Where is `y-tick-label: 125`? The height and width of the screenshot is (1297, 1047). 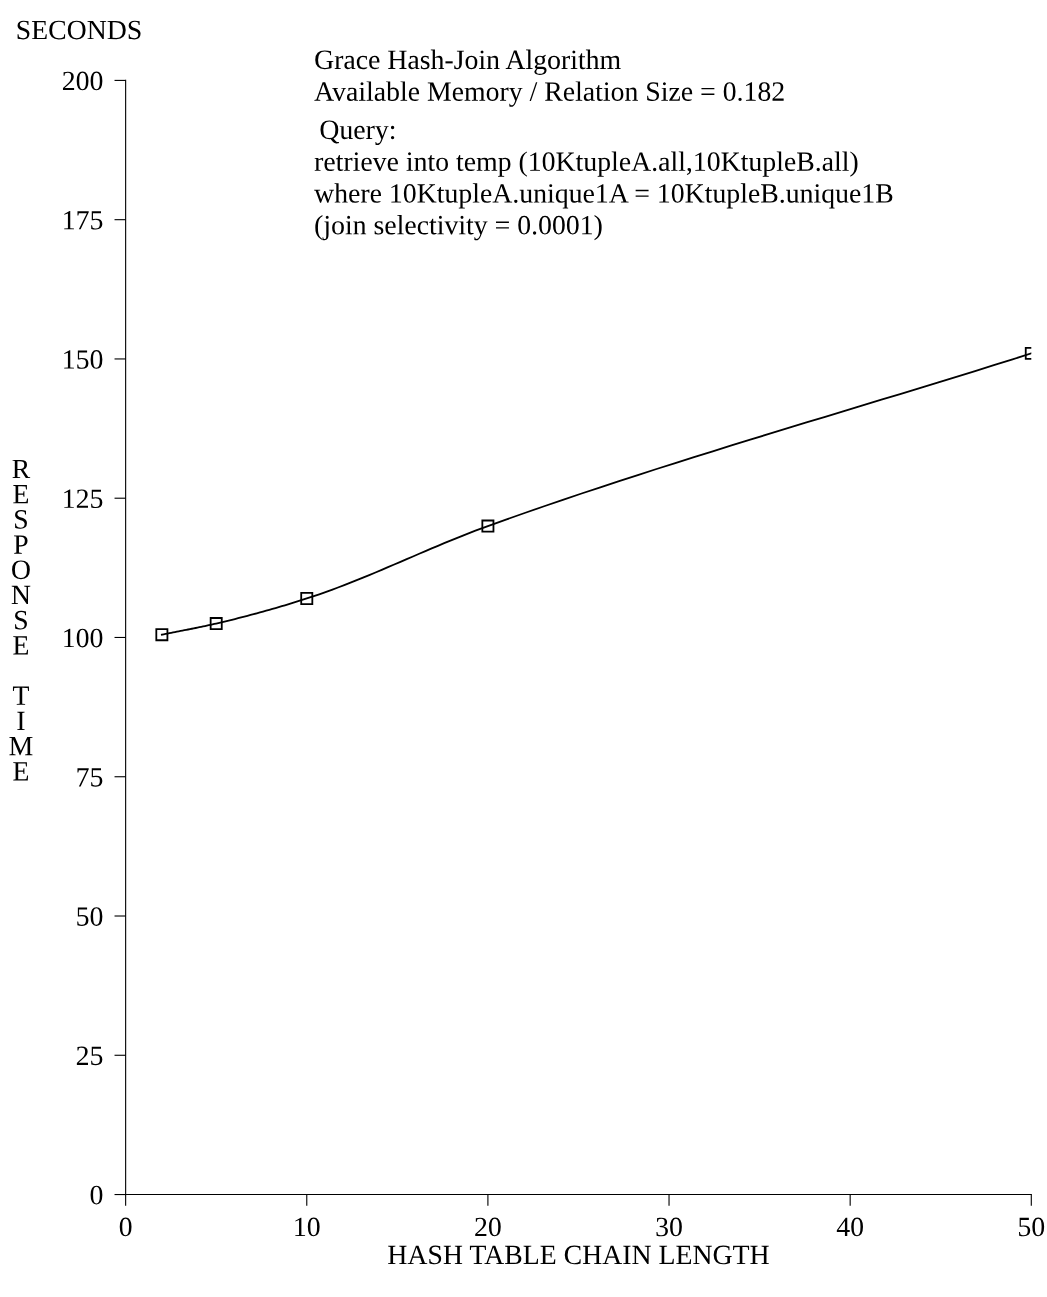 y-tick-label: 125 is located at coordinates (83, 499).